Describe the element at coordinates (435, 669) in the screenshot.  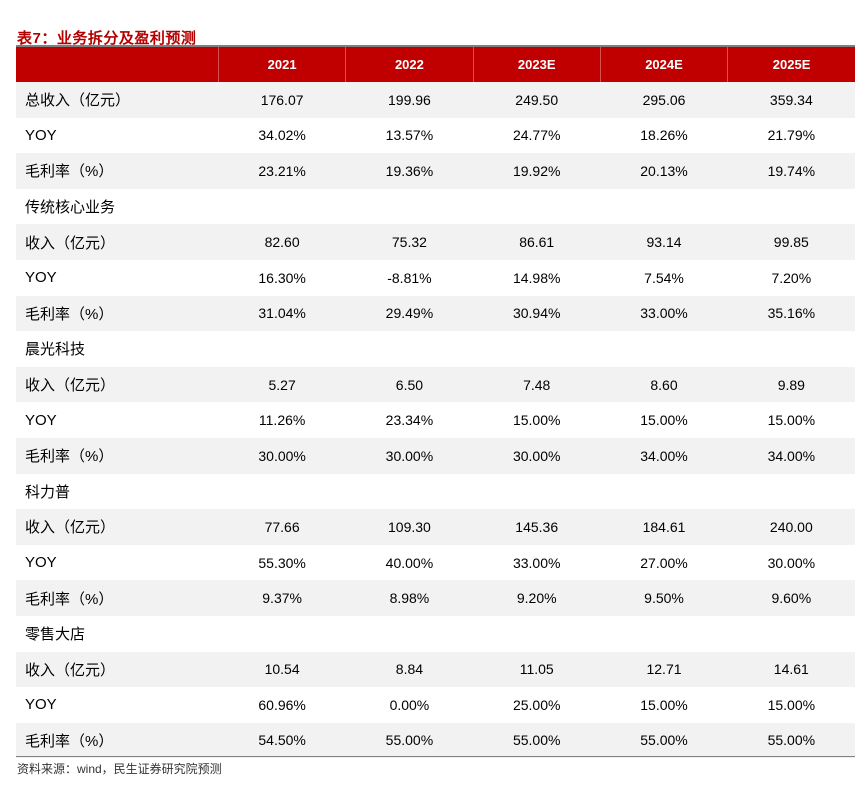
I see `table-row: 收入（亿元） 10.54 8.84 11.05 12.71 14.61` at that location.